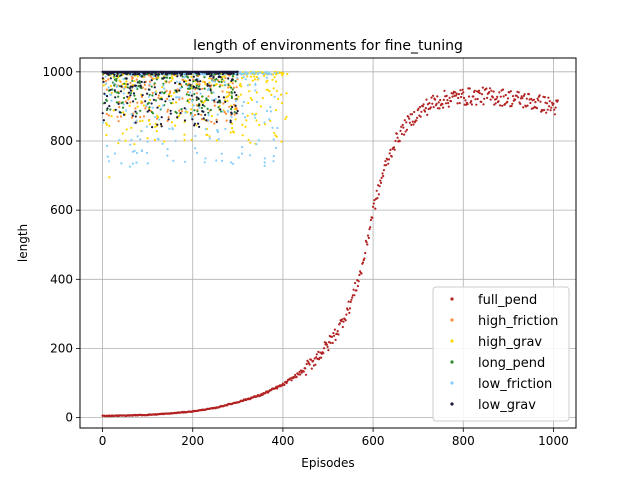  What do you see at coordinates (282, 441) in the screenshot?
I see `x-tick-label: 400` at bounding box center [282, 441].